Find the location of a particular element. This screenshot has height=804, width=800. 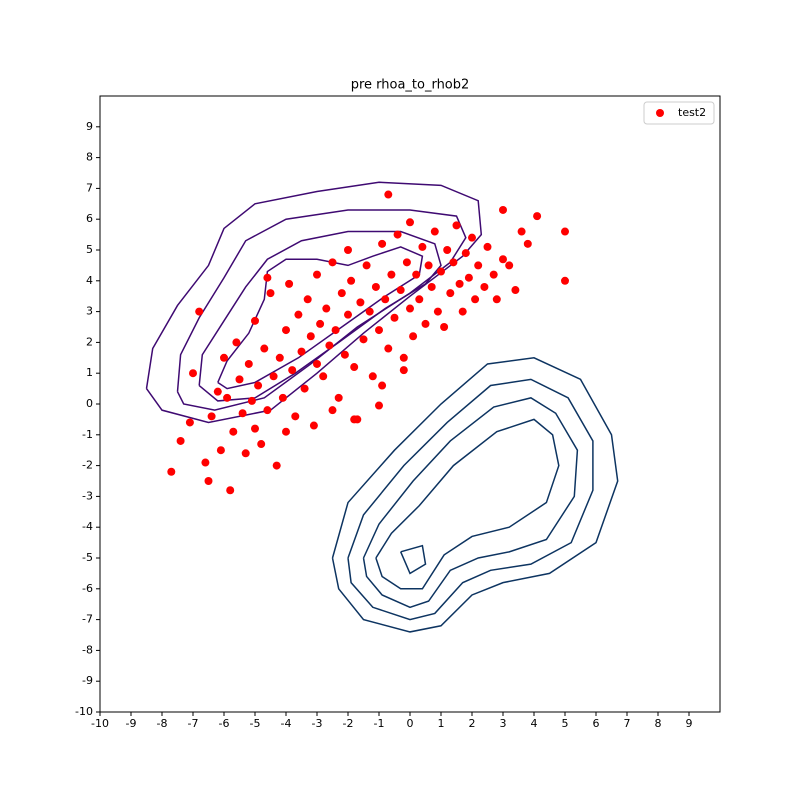

y-tick-label: -3 is located at coordinates (87, 495).